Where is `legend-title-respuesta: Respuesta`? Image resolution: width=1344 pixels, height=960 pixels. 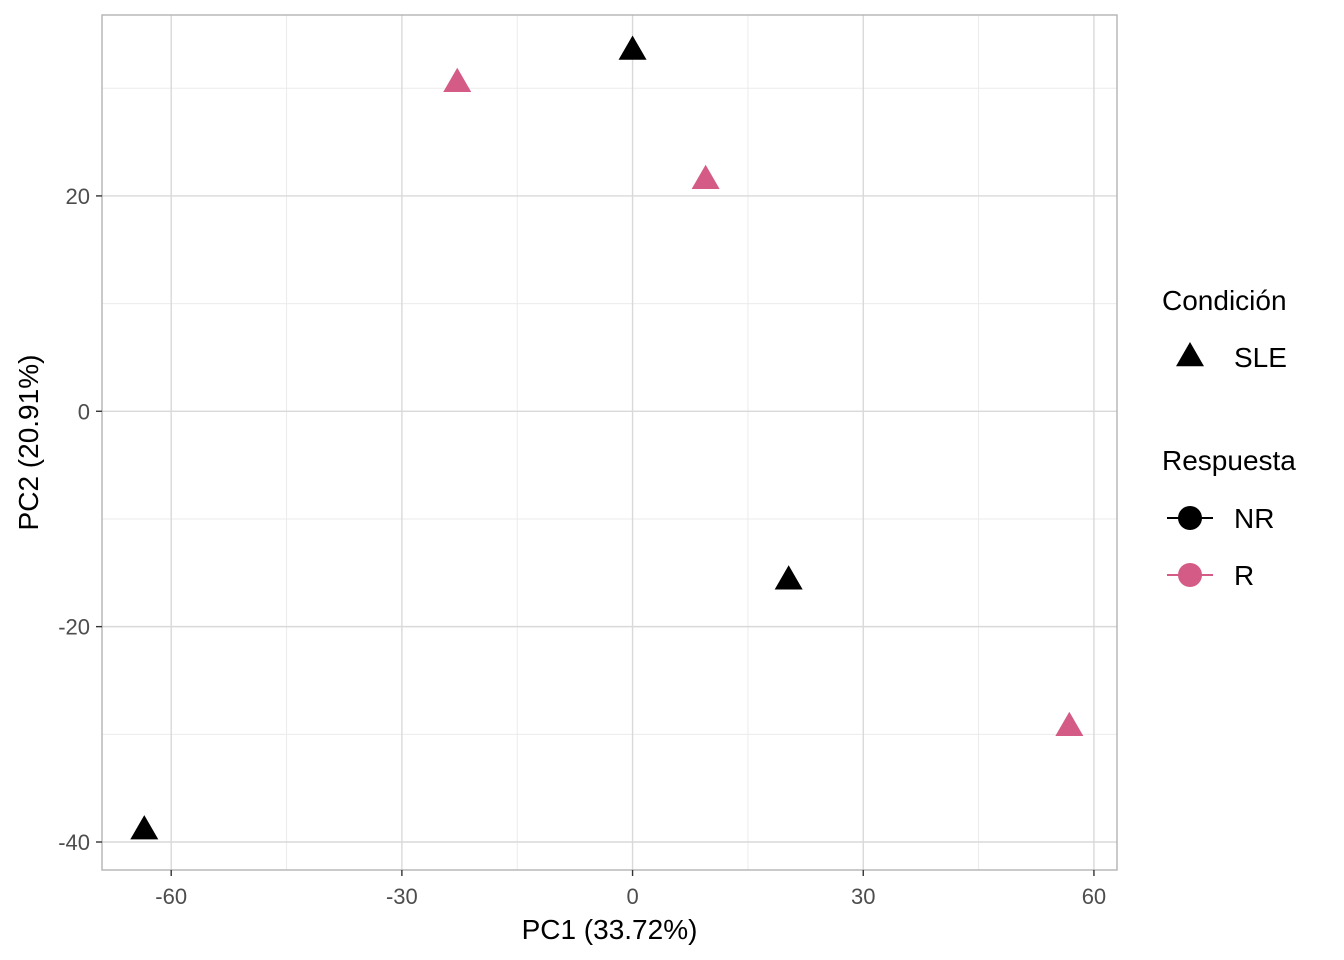
legend-title-respuesta: Respuesta is located at coordinates (1229, 460).